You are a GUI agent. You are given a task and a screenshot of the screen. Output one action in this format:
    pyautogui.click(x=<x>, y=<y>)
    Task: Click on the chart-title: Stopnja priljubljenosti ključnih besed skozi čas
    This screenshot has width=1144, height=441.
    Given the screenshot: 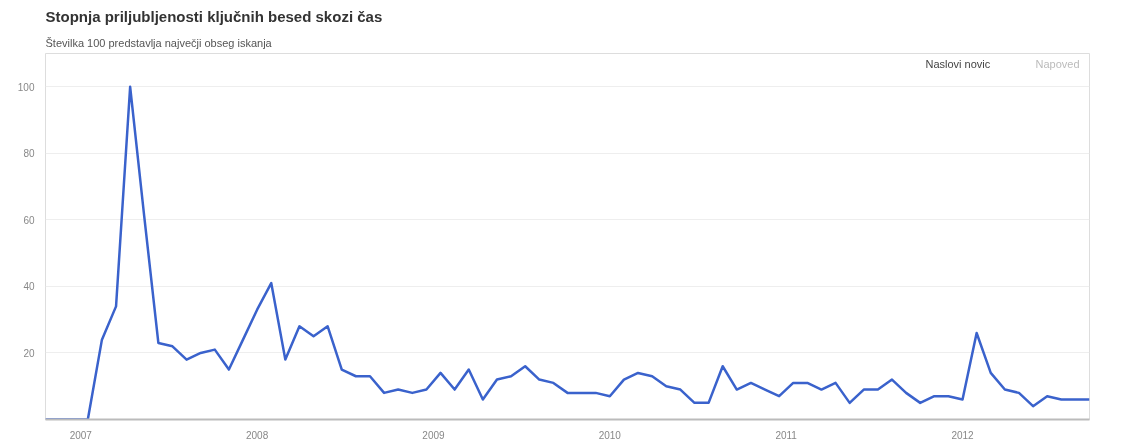 What is the action you would take?
    pyautogui.click(x=214, y=16)
    